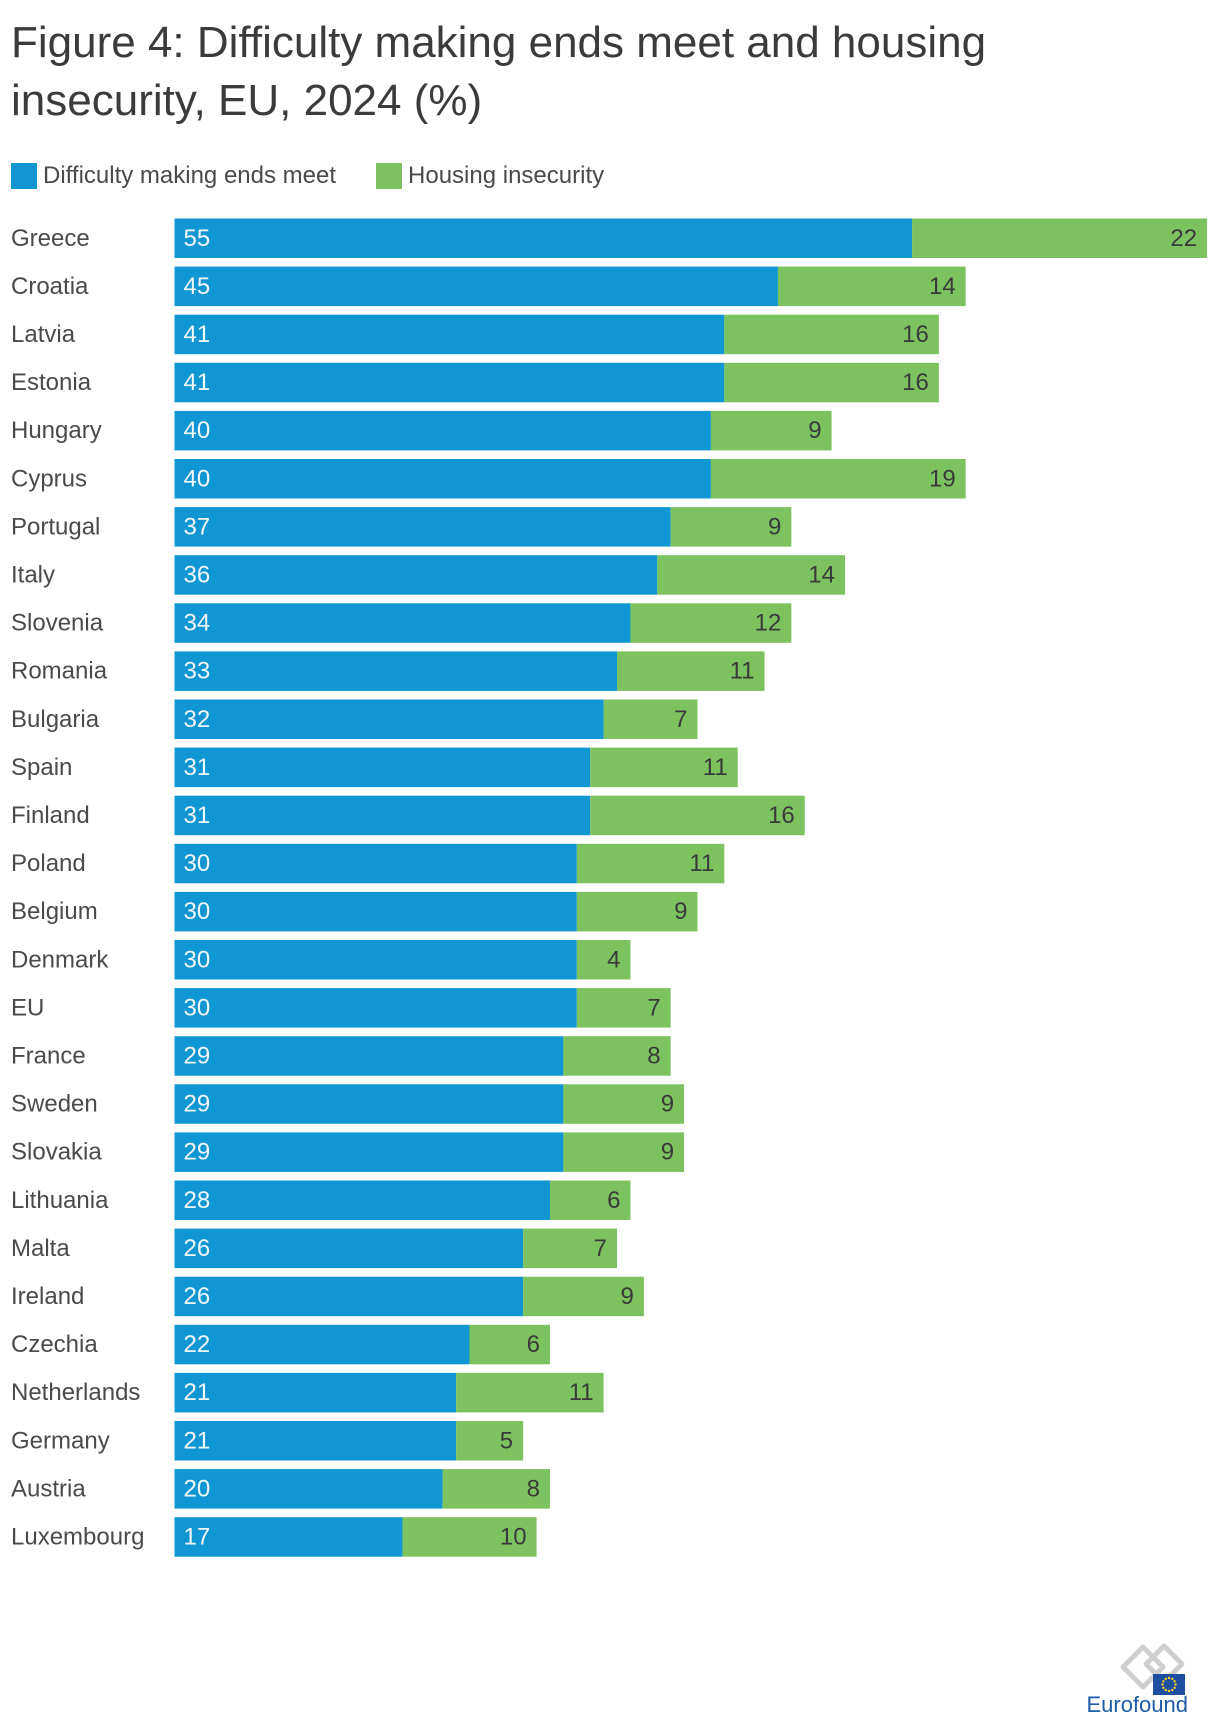 This screenshot has height=1730, width=1220. Describe the element at coordinates (54, 1344) in the screenshot. I see `category-label-czechia: Czechia` at that location.